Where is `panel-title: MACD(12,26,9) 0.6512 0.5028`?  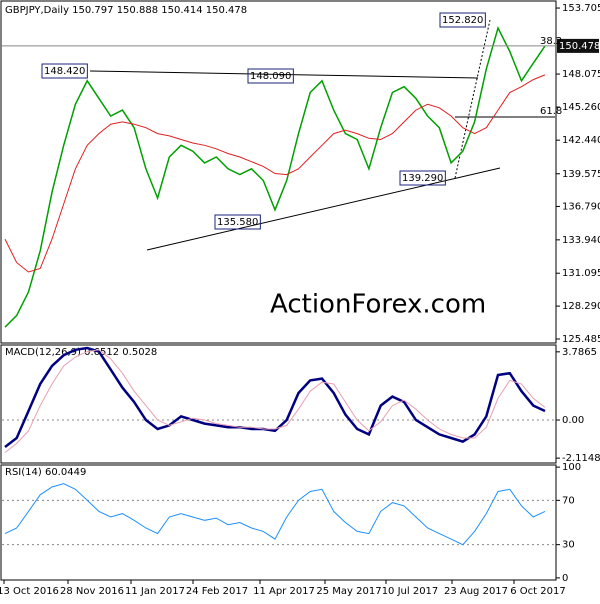 panel-title: MACD(12,26,9) 0.6512 0.5028 is located at coordinates (81, 352).